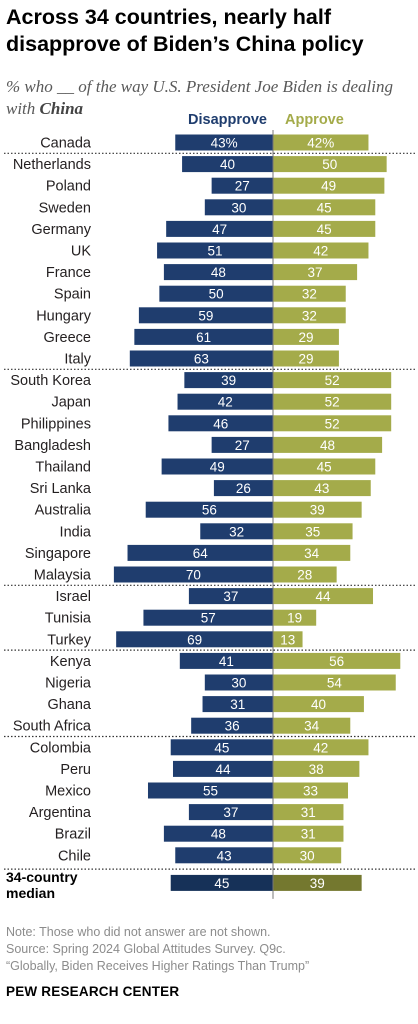 The image size is (418, 1024). What do you see at coordinates (332, 401) in the screenshot?
I see `approve-bar-japan` at bounding box center [332, 401].